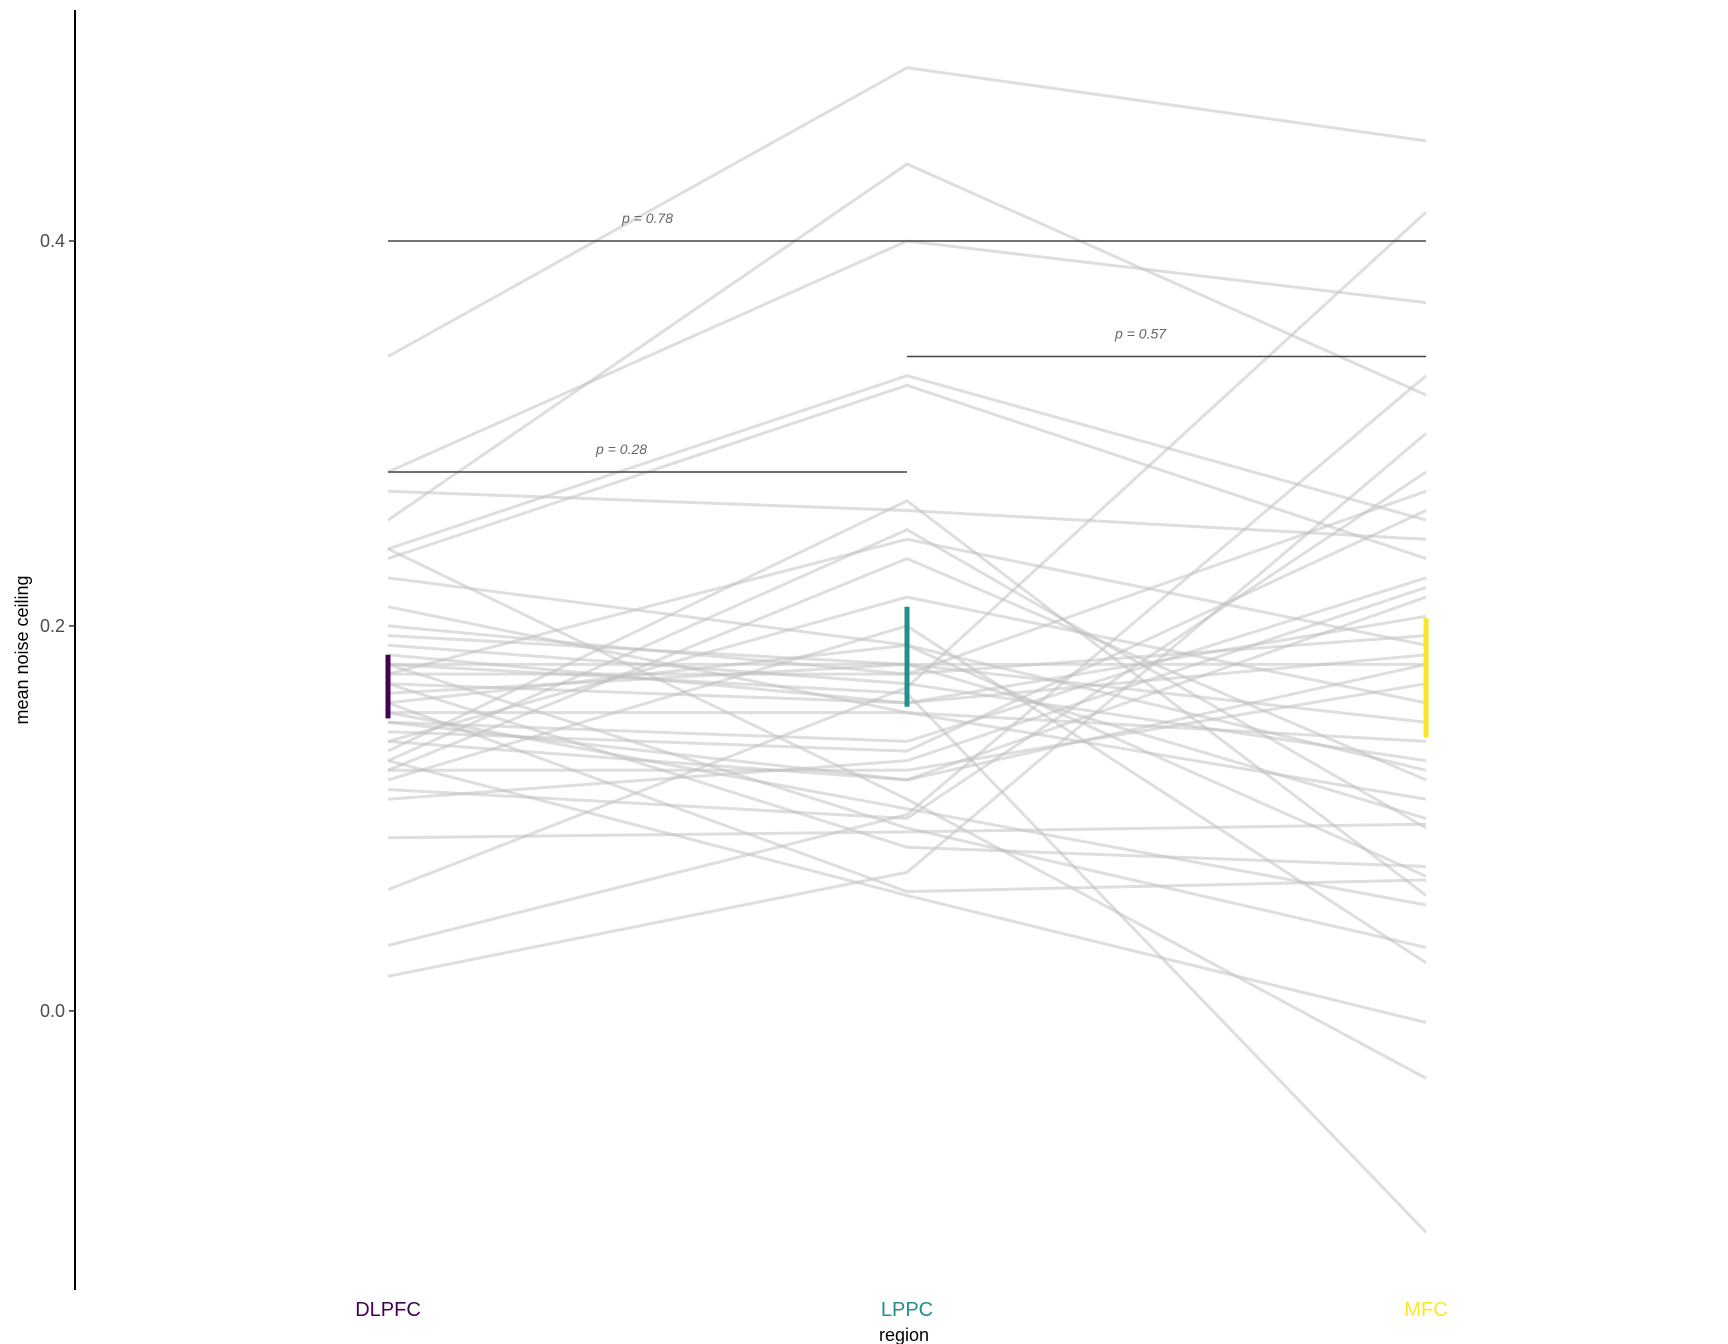  What do you see at coordinates (1140, 333) in the screenshot?
I see `significance-label-2: p = 0.57` at bounding box center [1140, 333].